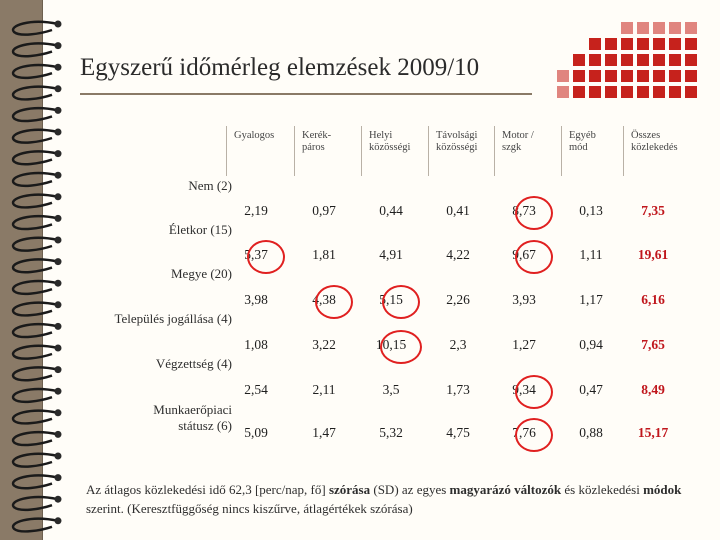 This screenshot has width=720, height=540. What do you see at coordinates (349, 489) in the screenshot?
I see `footnote-bold-1: szórása` at bounding box center [349, 489].